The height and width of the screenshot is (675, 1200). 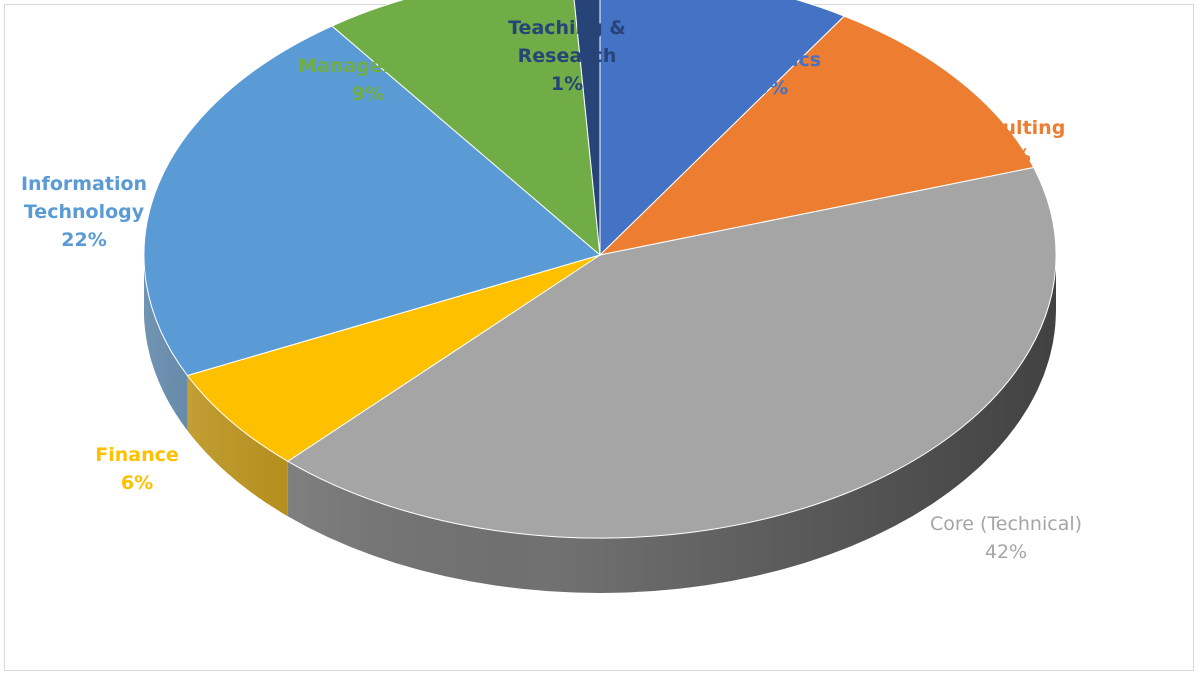 What do you see at coordinates (368, 80) in the screenshot?
I see `data-label-management: Management 9%` at bounding box center [368, 80].